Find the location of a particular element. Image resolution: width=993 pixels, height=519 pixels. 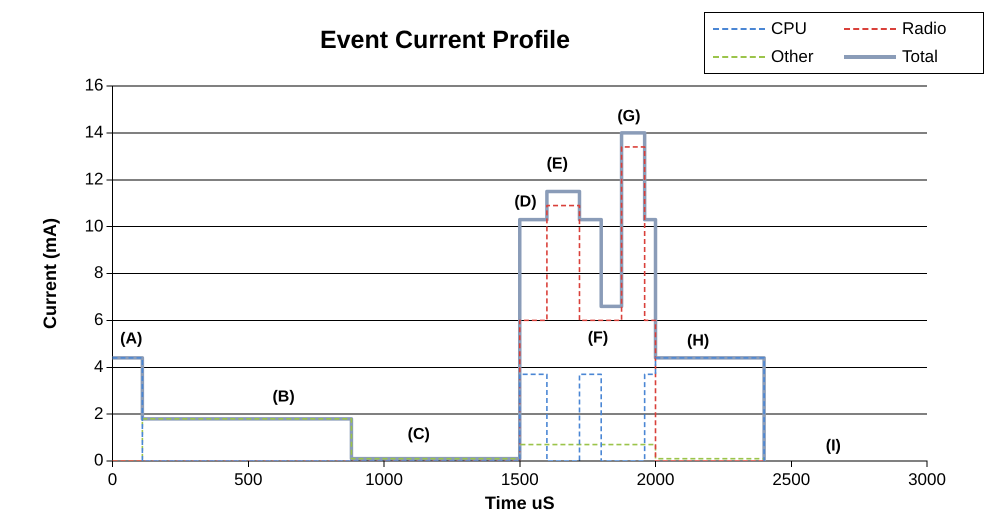

annotation: (B) is located at coordinates (283, 397).